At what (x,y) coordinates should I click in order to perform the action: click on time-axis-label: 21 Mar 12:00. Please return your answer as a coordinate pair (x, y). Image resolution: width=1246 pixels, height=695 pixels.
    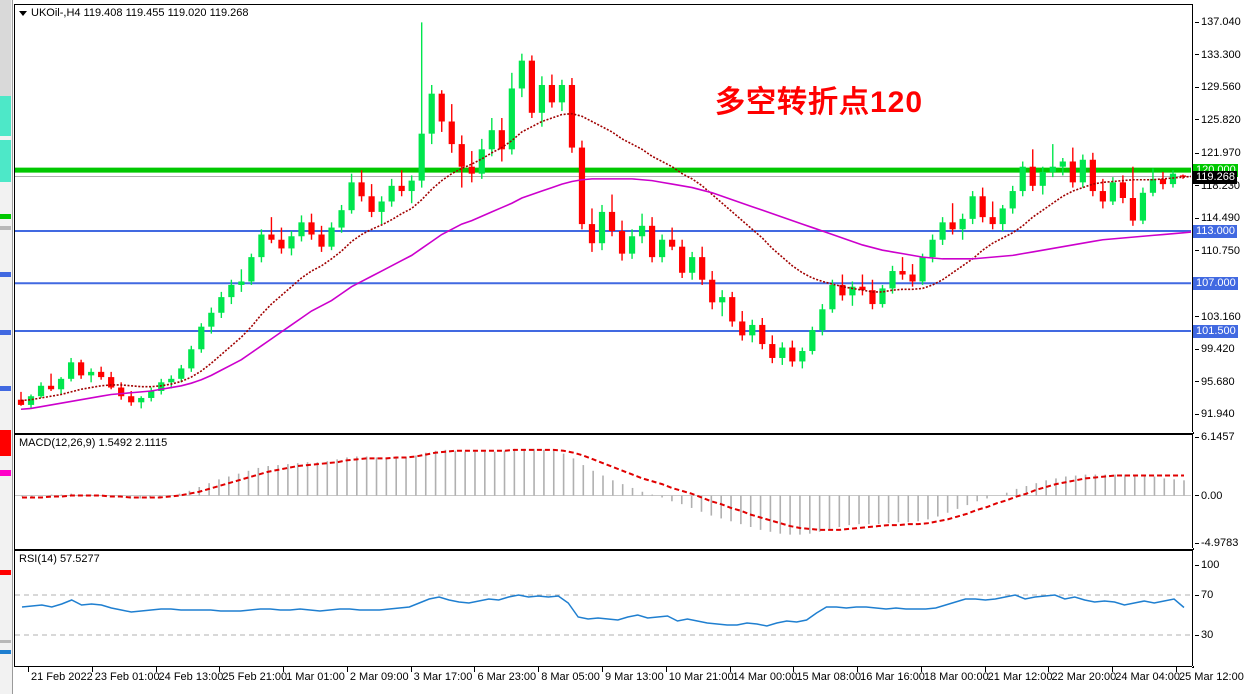
    Looking at the image, I should click on (1020, 677).